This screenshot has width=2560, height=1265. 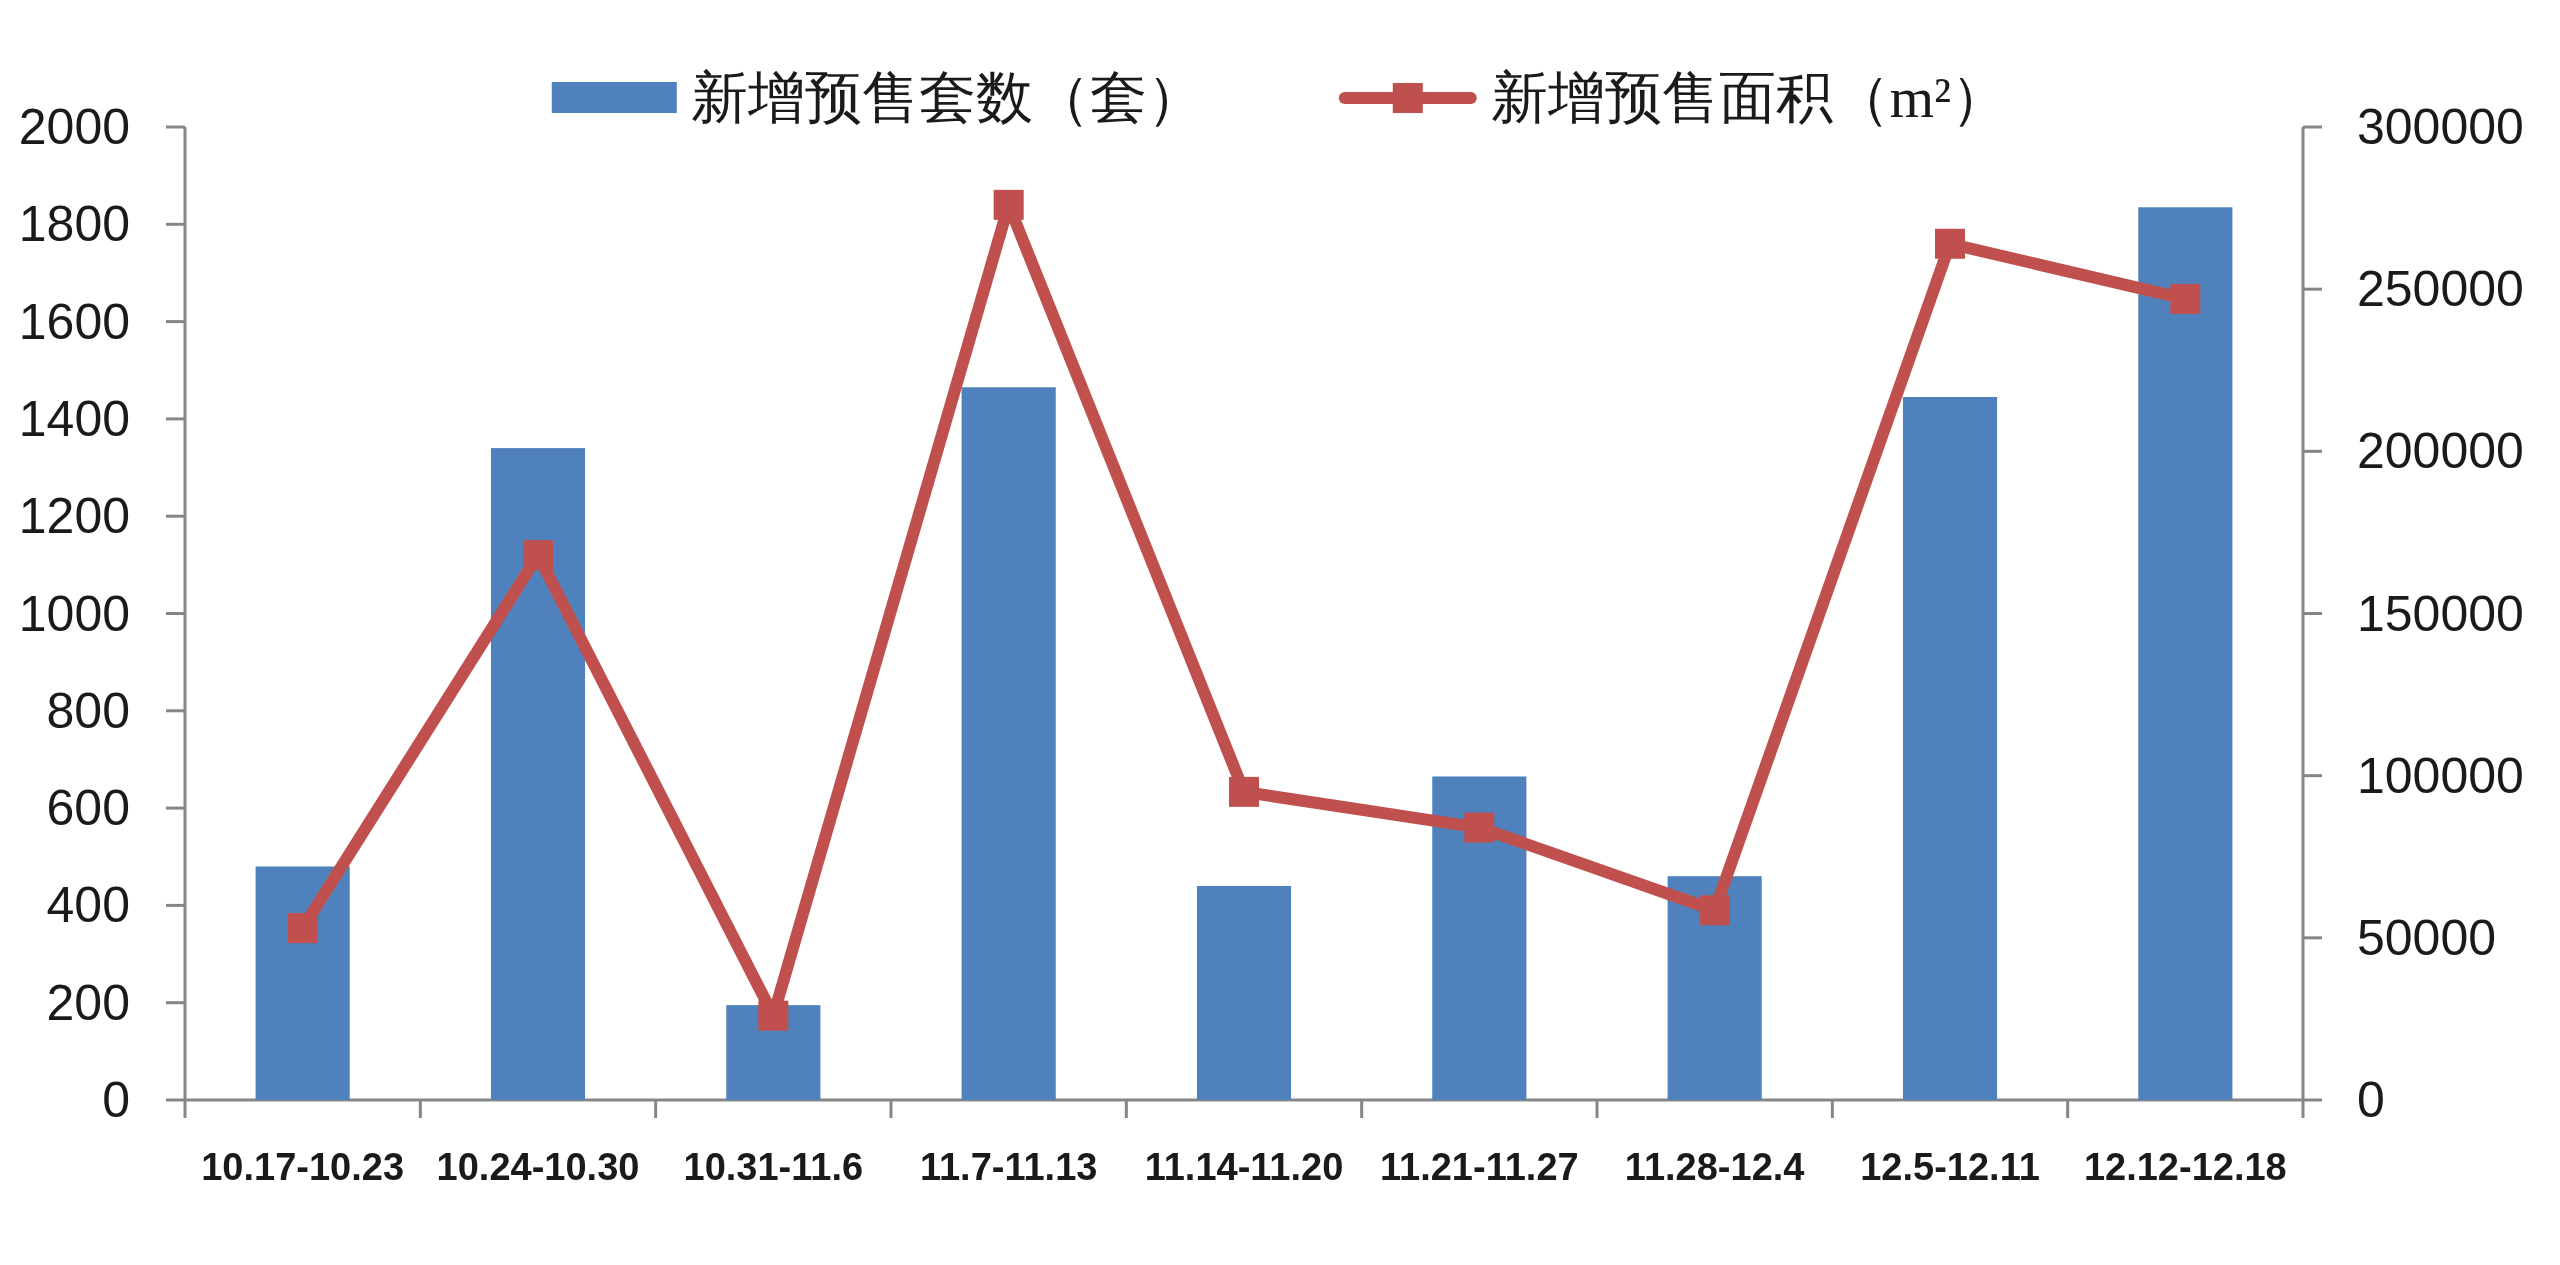 I want to click on ytick-label: 800, so click(x=88, y=710).